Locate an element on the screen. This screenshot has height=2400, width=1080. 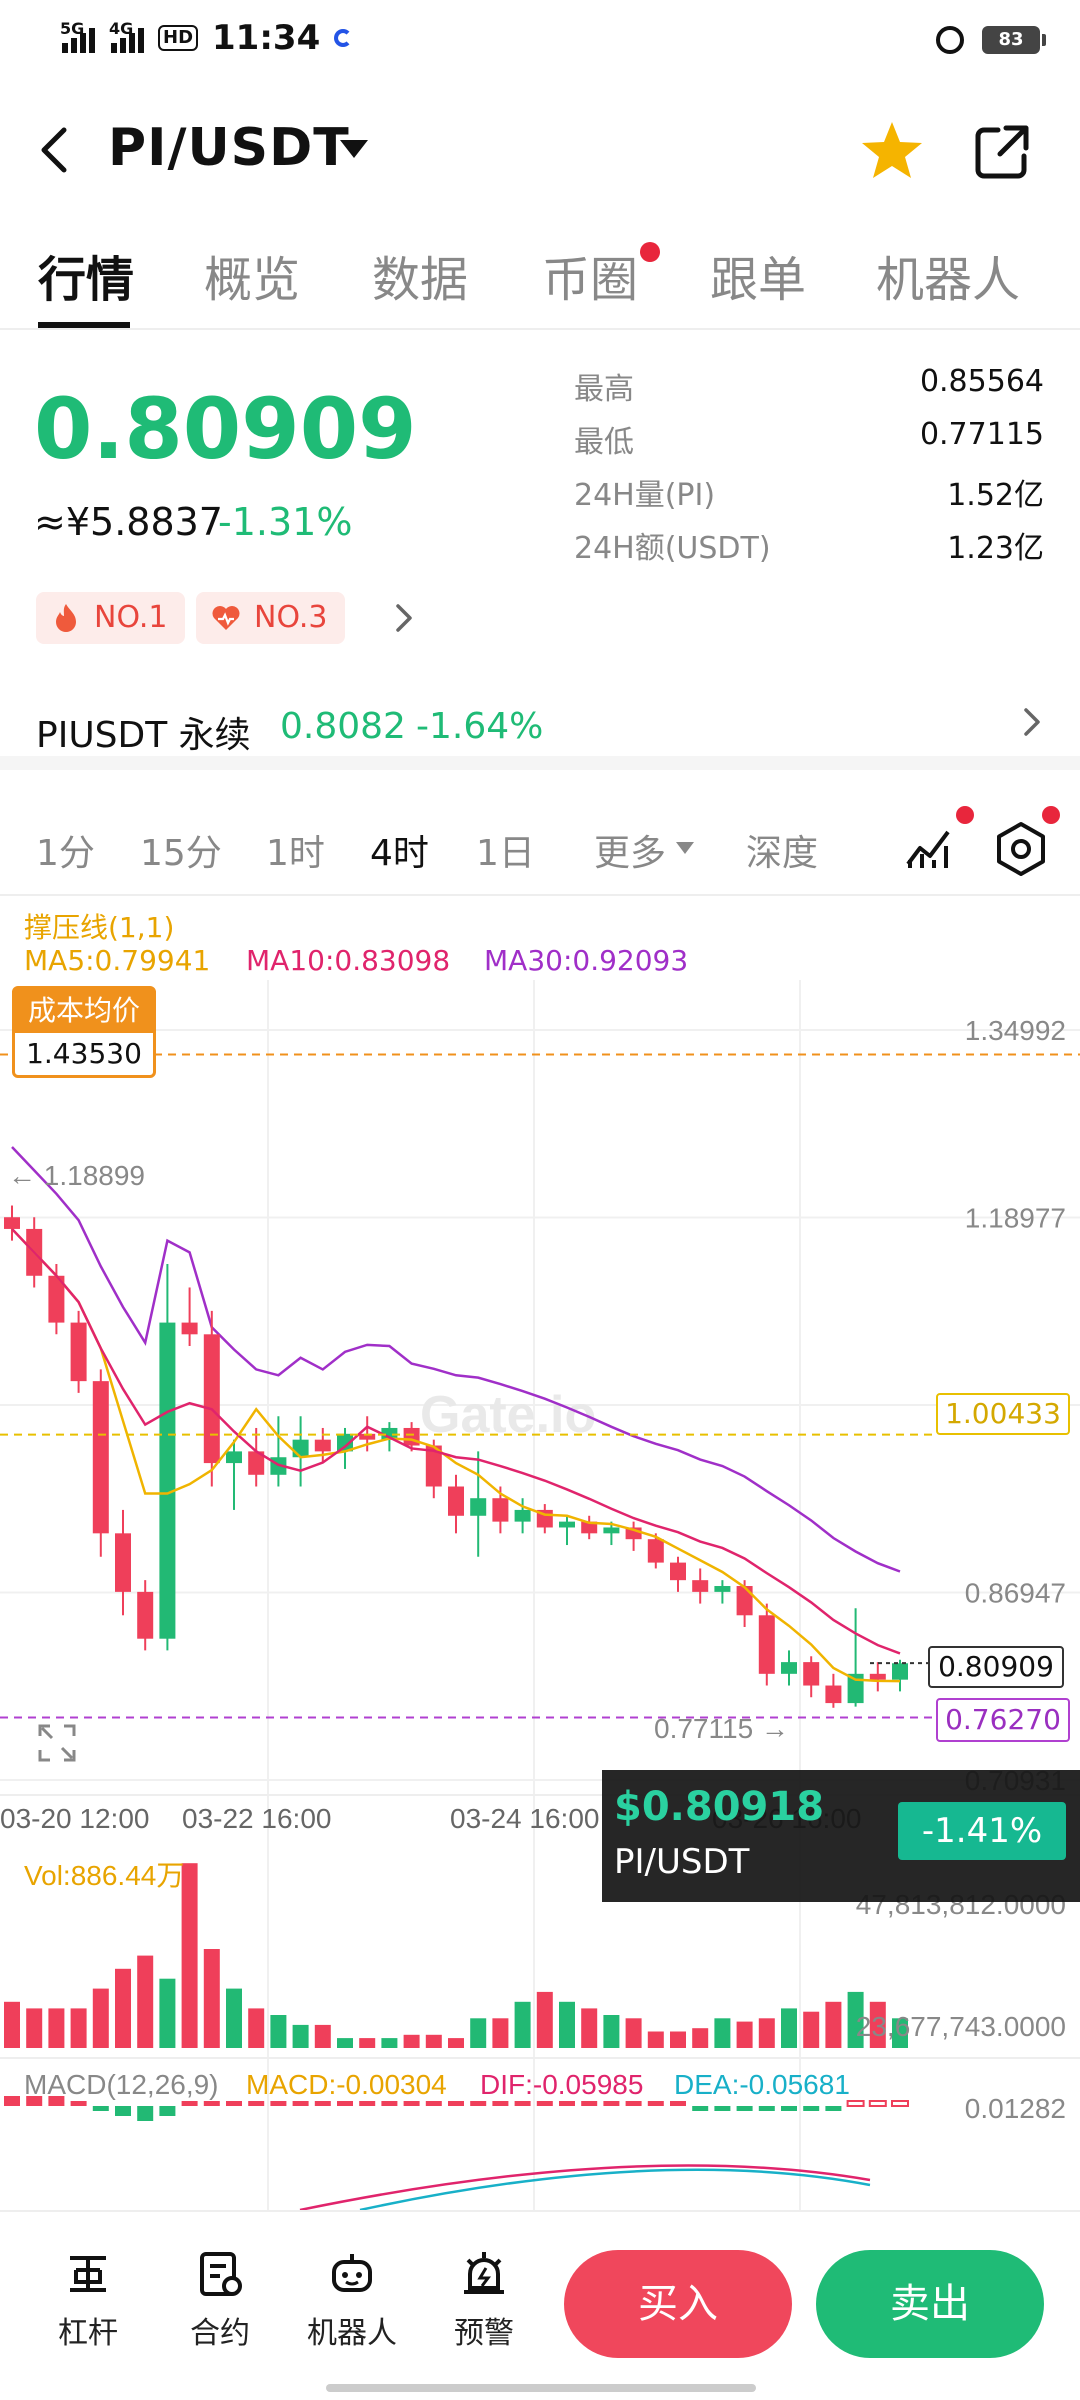
indicator-icon is located at coordinates (929, 847).